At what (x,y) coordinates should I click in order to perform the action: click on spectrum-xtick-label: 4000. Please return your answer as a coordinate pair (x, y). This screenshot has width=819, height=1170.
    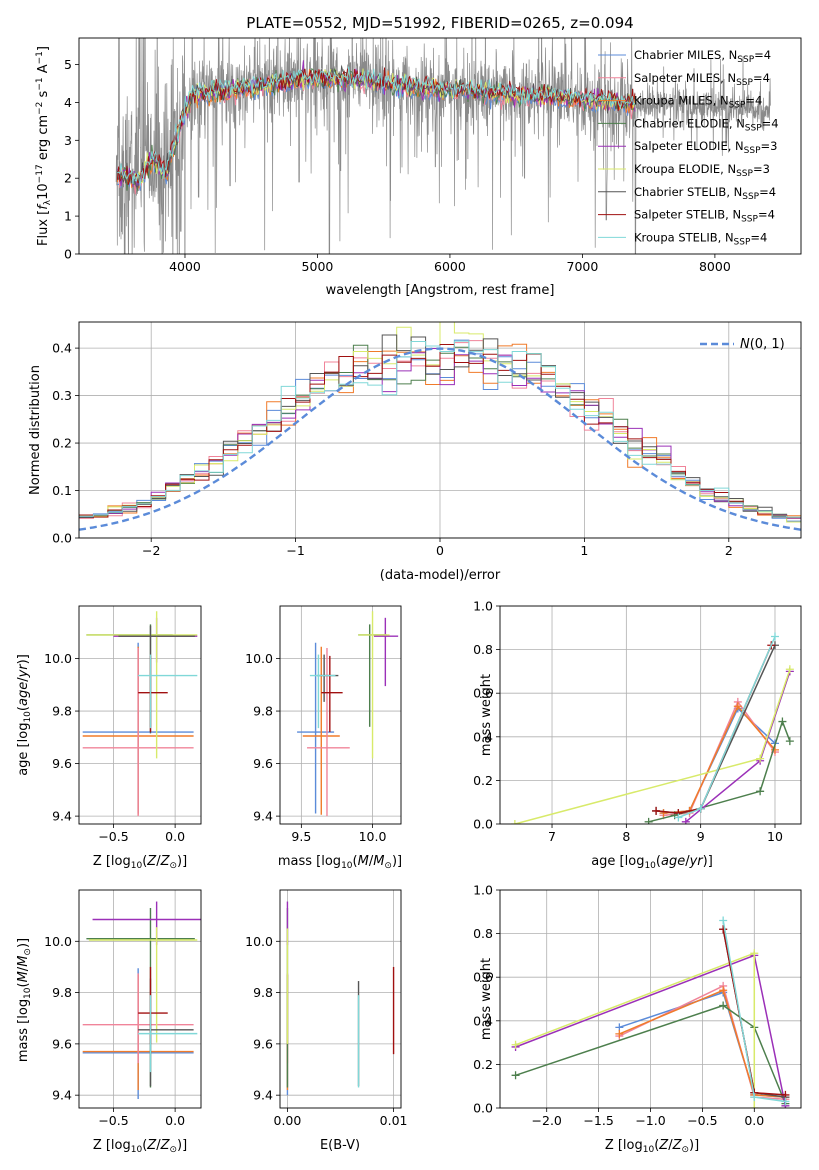
    Looking at the image, I should click on (185, 266).